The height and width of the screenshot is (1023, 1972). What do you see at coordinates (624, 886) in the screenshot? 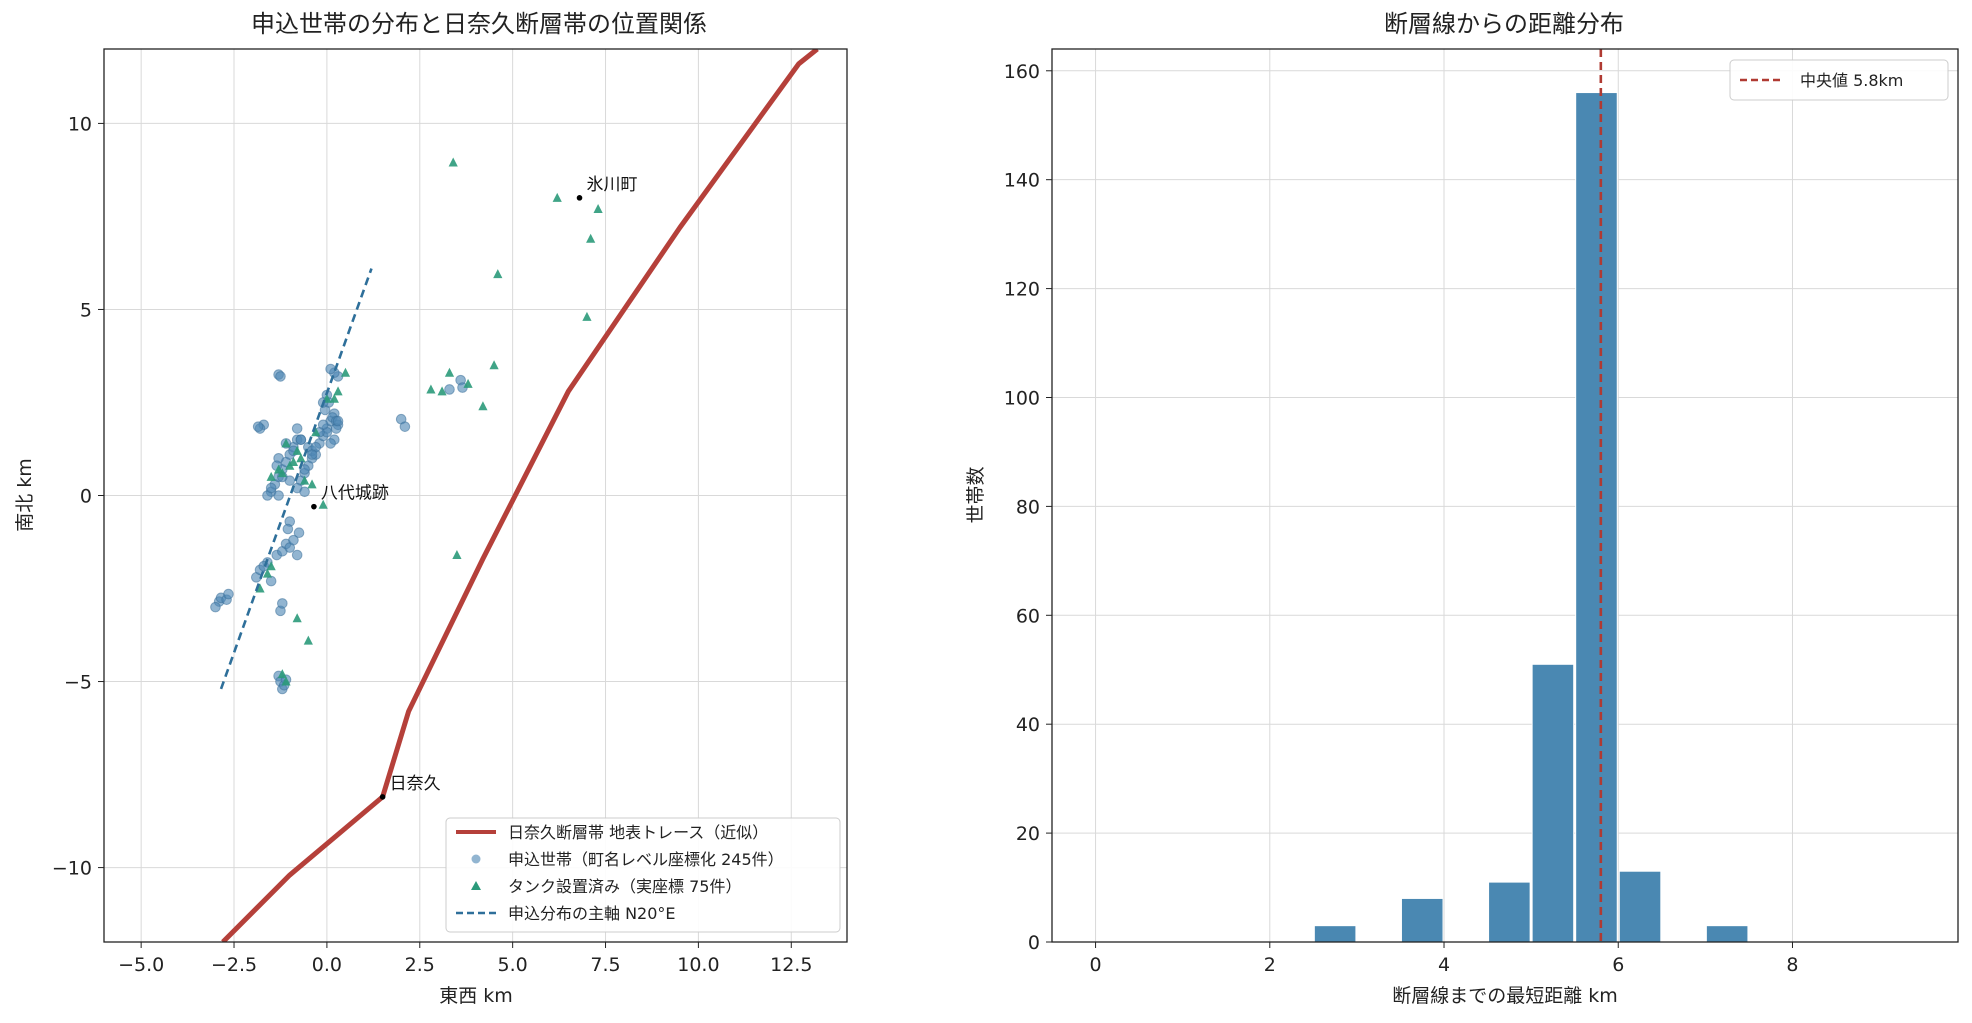
I see `legend-entry-tank: タンク設置済み（実座標 75件）` at bounding box center [624, 886].